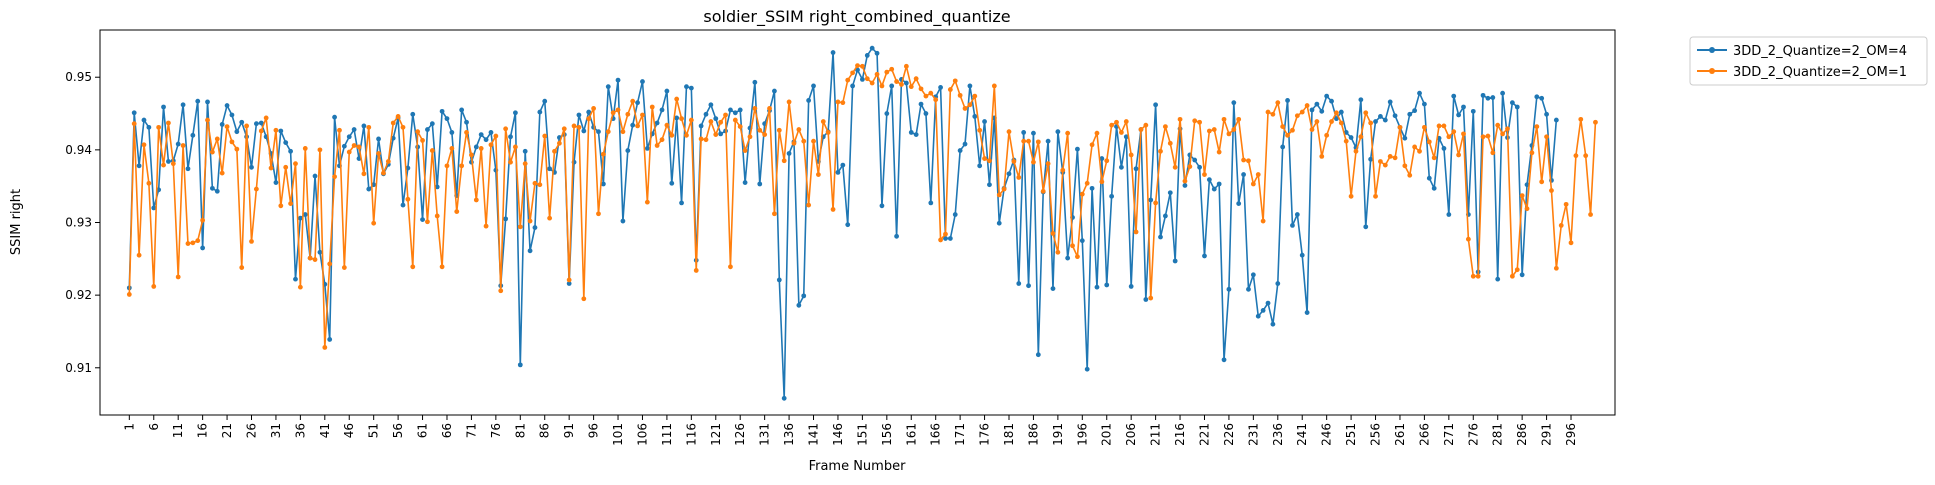 The image size is (1935, 485). I want to click on x-tick-label: 71, so click(471, 430).